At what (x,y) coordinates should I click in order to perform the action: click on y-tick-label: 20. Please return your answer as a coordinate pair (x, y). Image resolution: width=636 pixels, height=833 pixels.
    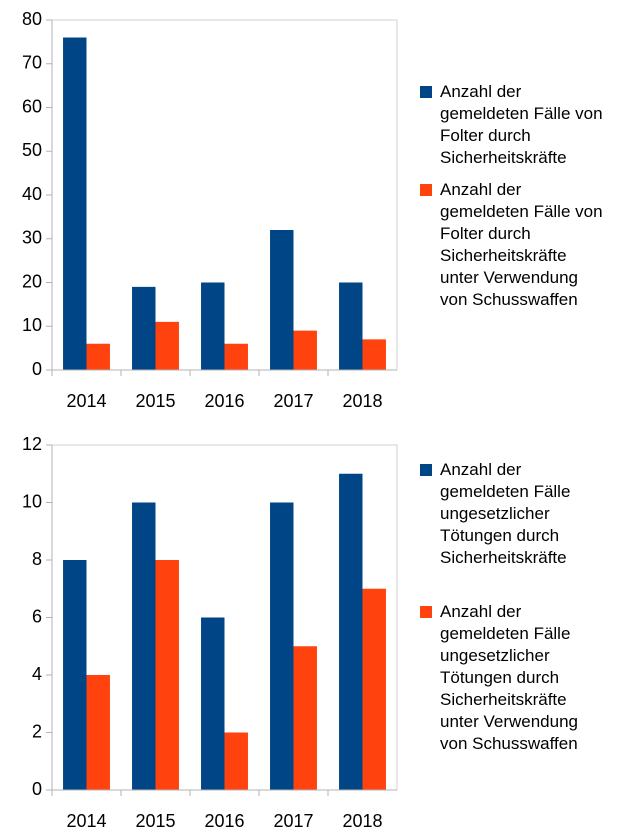
    Looking at the image, I should click on (32, 281).